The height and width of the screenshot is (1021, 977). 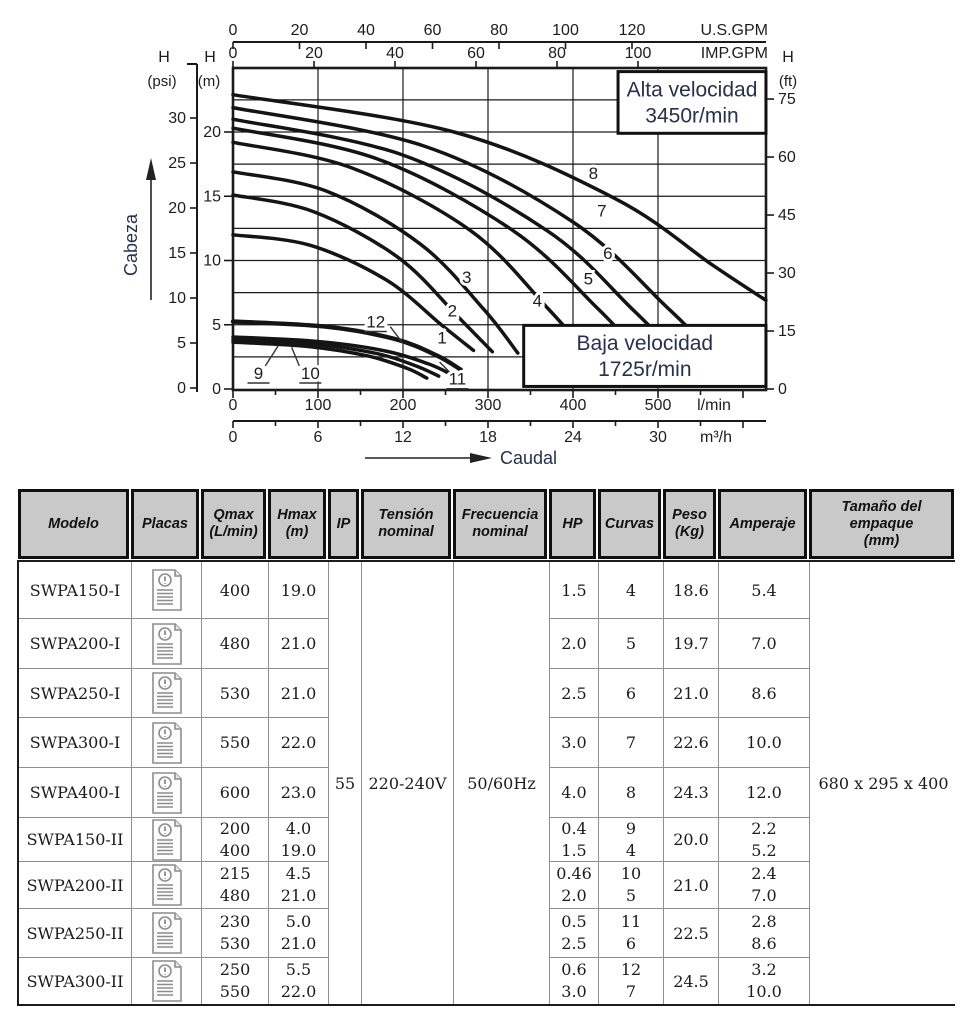 I want to click on svg-text: 80, so click(x=499, y=30).